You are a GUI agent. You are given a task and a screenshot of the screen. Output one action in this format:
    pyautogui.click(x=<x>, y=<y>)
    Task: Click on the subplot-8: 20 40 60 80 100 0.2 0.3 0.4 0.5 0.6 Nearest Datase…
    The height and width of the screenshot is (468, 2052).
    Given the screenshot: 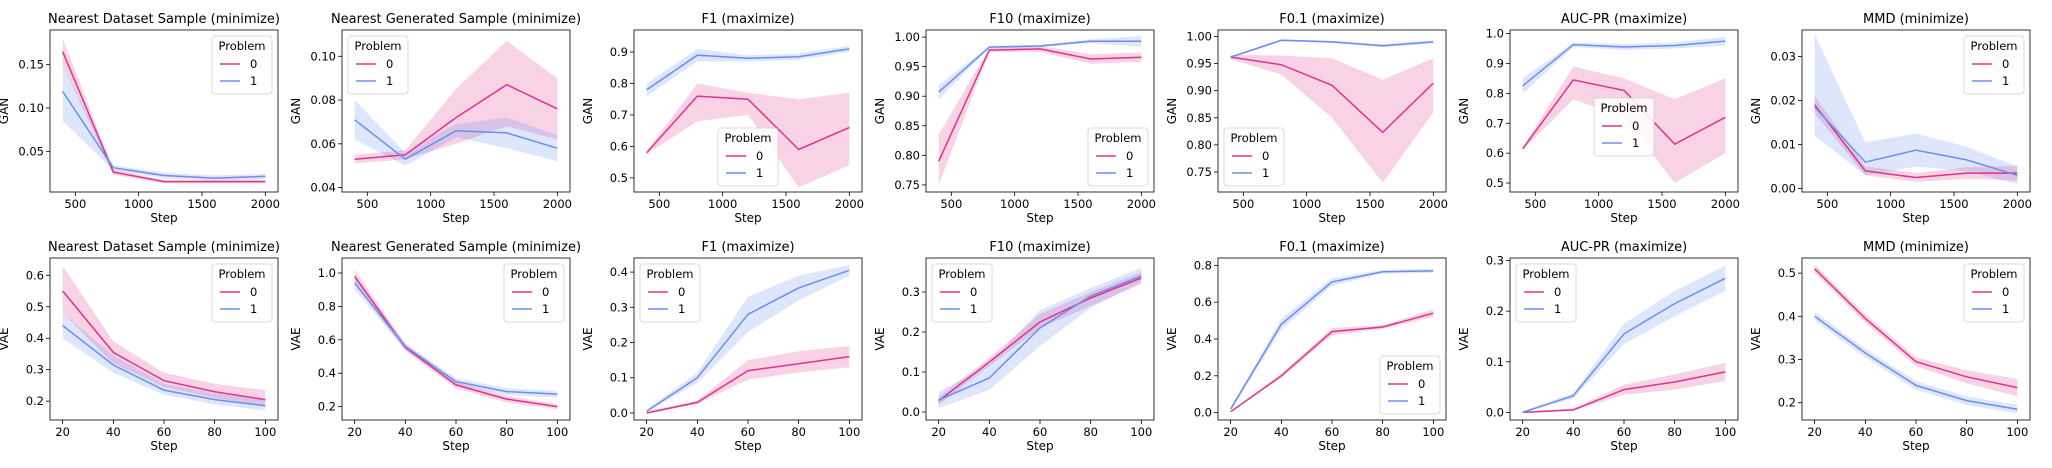 What is the action you would take?
    pyautogui.click(x=140, y=346)
    